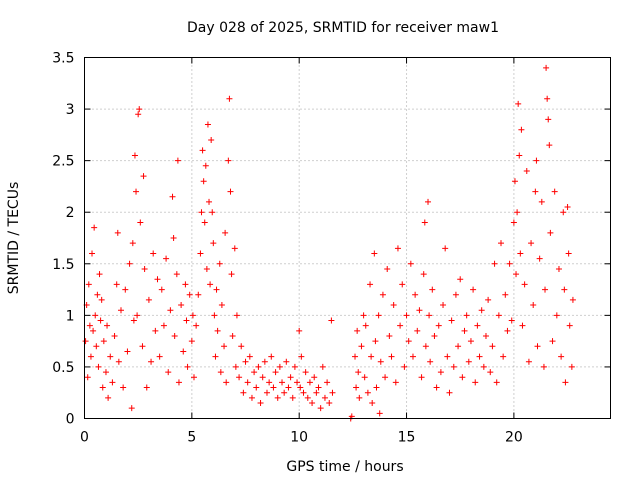 This screenshot has height=480, width=640. I want to click on y-tick-label: 2, so click(70, 213).